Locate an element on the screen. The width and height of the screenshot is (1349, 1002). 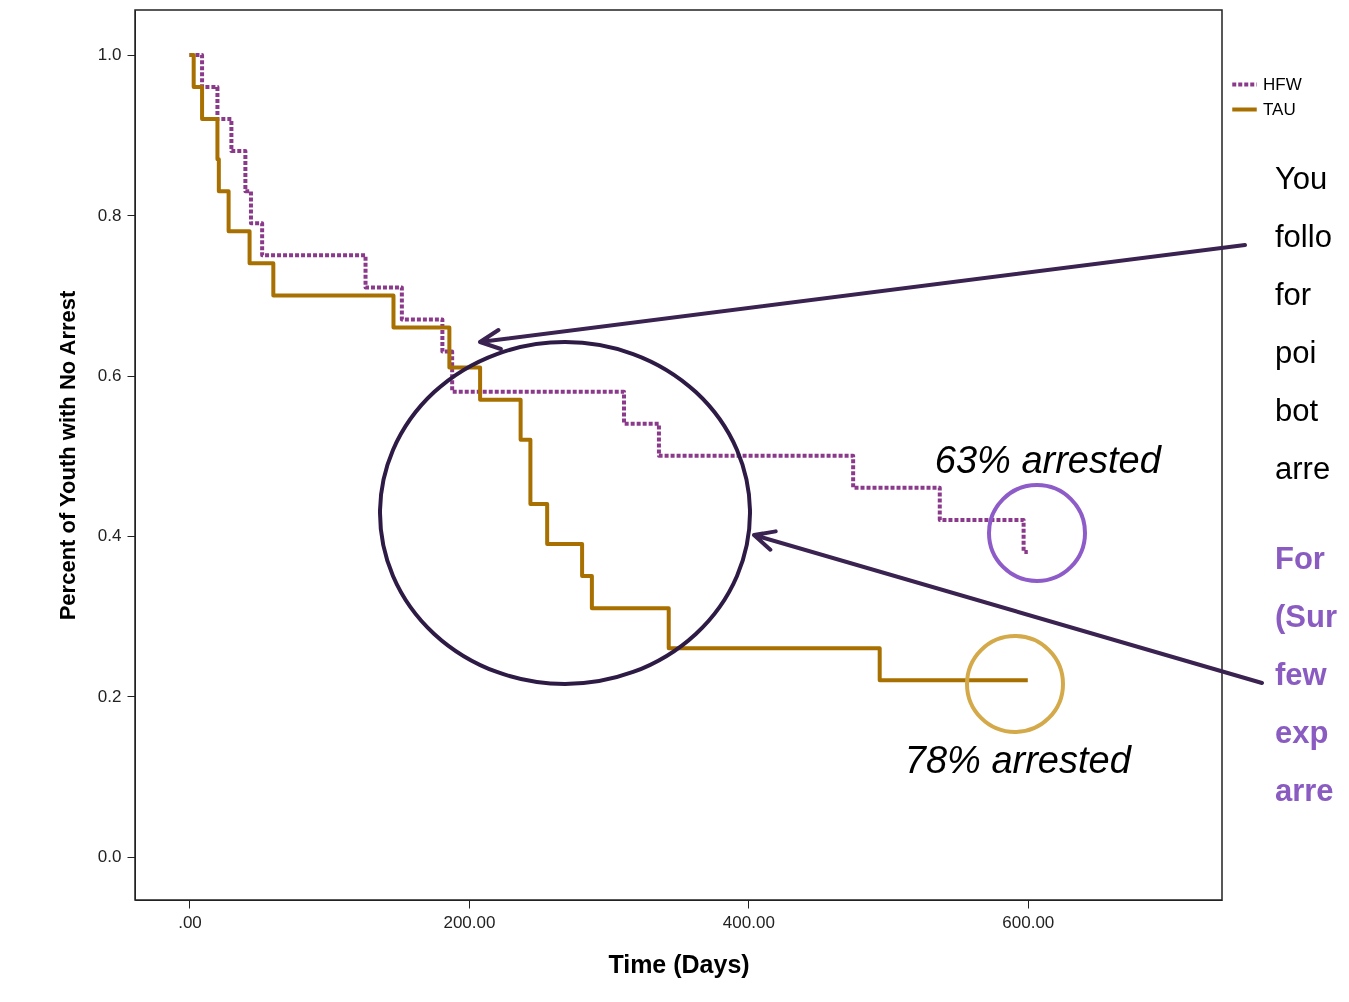
y-axis-title: Percent of Youth with No Arrest is located at coordinates (67, 455).